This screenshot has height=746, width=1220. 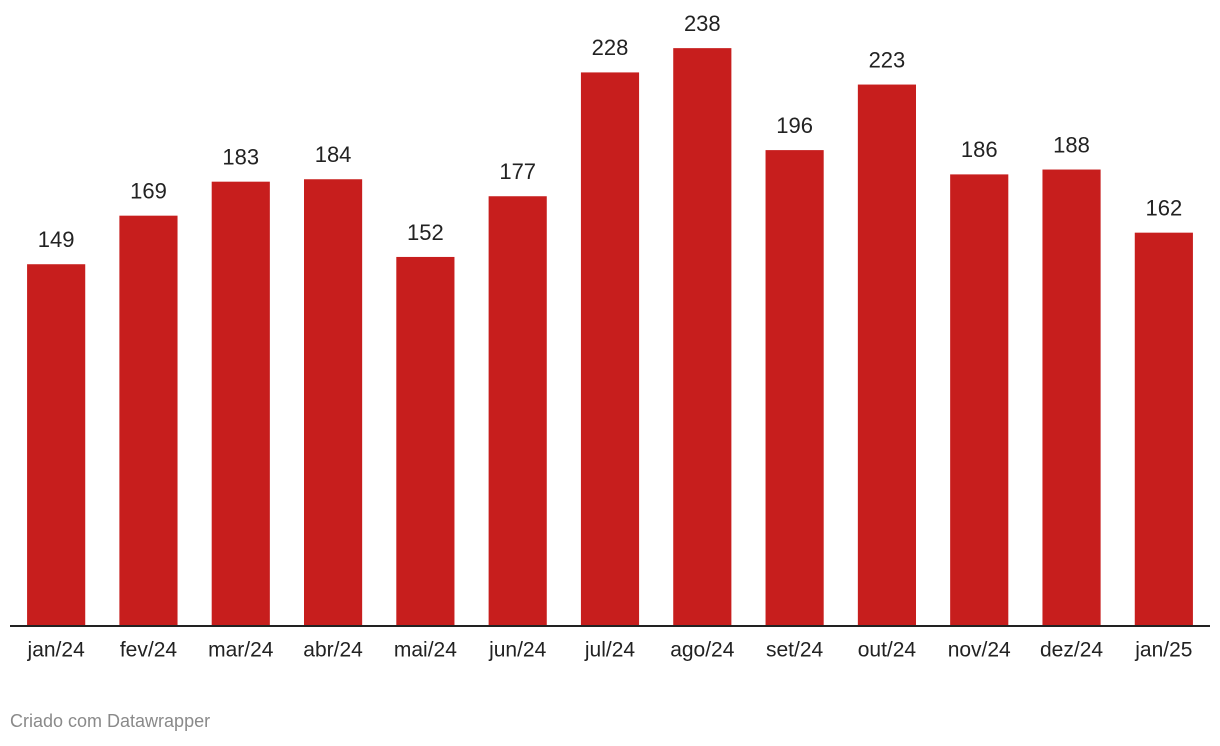 What do you see at coordinates (1071, 144) in the screenshot?
I see `value-label: 188` at bounding box center [1071, 144].